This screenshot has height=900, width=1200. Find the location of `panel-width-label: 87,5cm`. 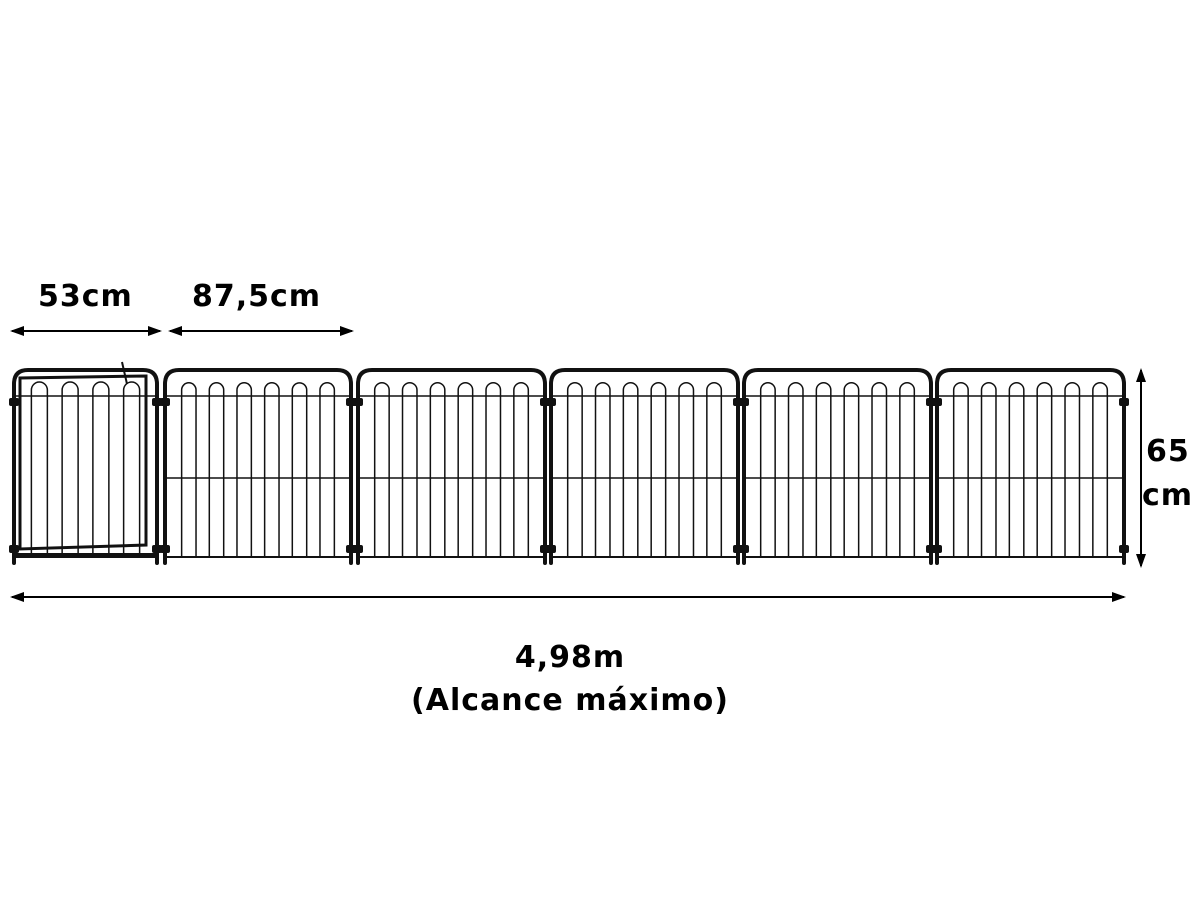

panel-width-label: 87,5cm is located at coordinates (257, 296).